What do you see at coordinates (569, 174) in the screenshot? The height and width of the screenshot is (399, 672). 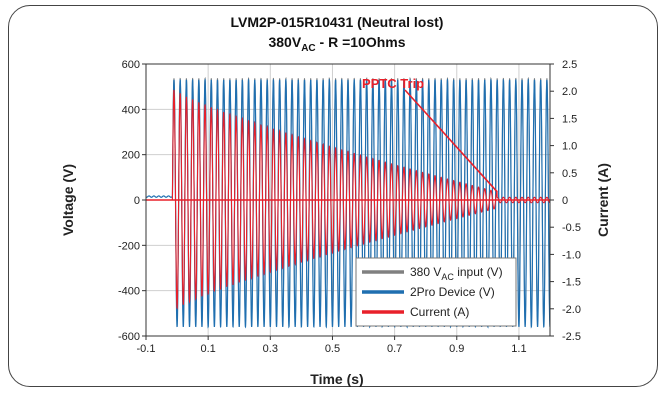 I see `y-right-tick-label: 0.5` at bounding box center [569, 174].